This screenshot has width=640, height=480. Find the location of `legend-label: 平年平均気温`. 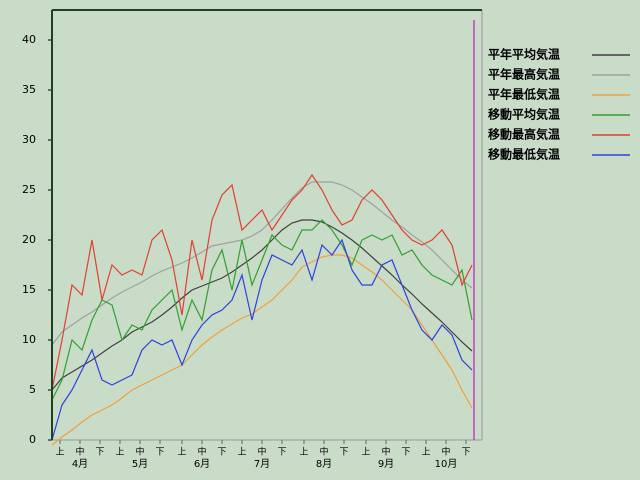

legend-label: 平年平均気温 is located at coordinates (524, 54).